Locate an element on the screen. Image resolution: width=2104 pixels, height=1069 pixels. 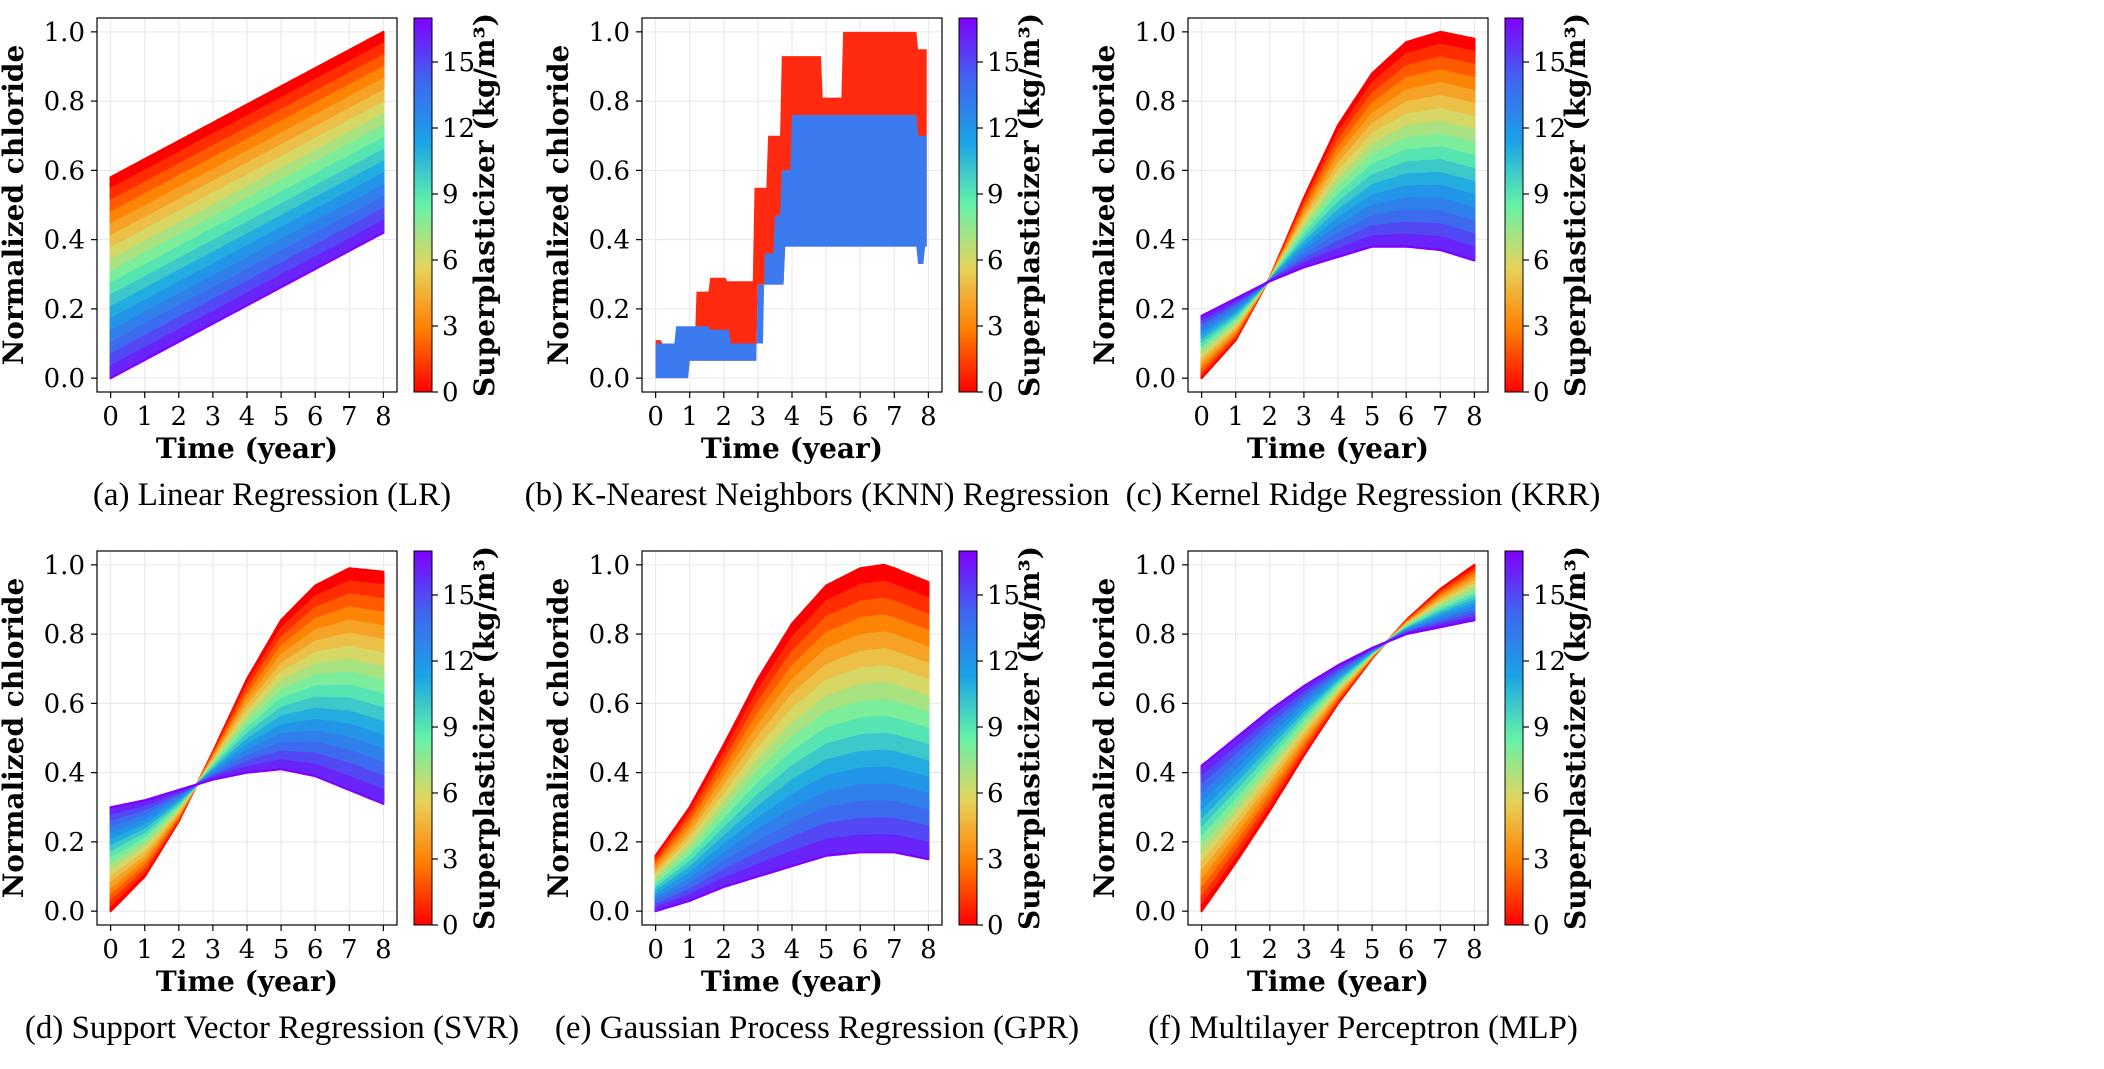
ytick-label: 0.6 is located at coordinates (64, 704).